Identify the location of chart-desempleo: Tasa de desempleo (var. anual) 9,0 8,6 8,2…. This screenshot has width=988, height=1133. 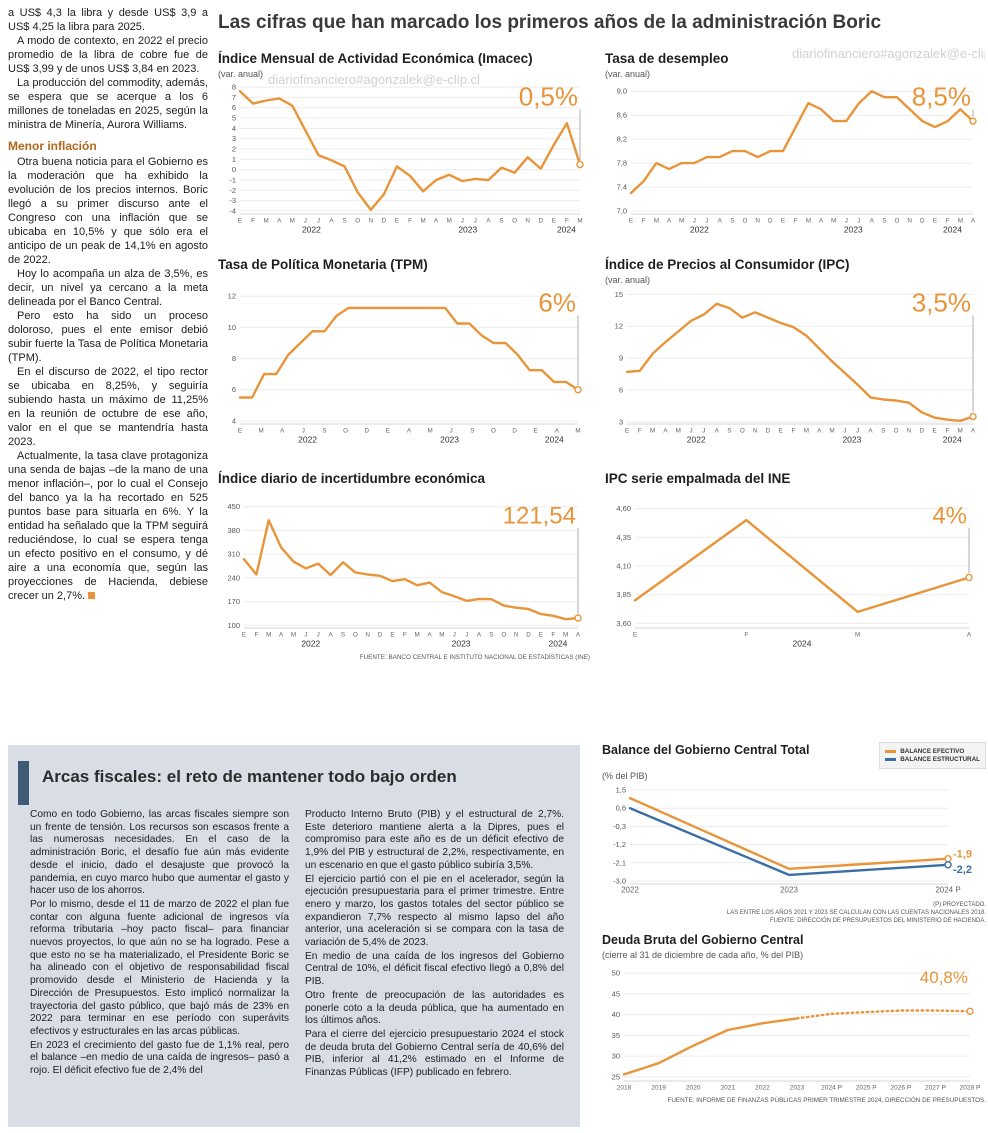
(795, 144).